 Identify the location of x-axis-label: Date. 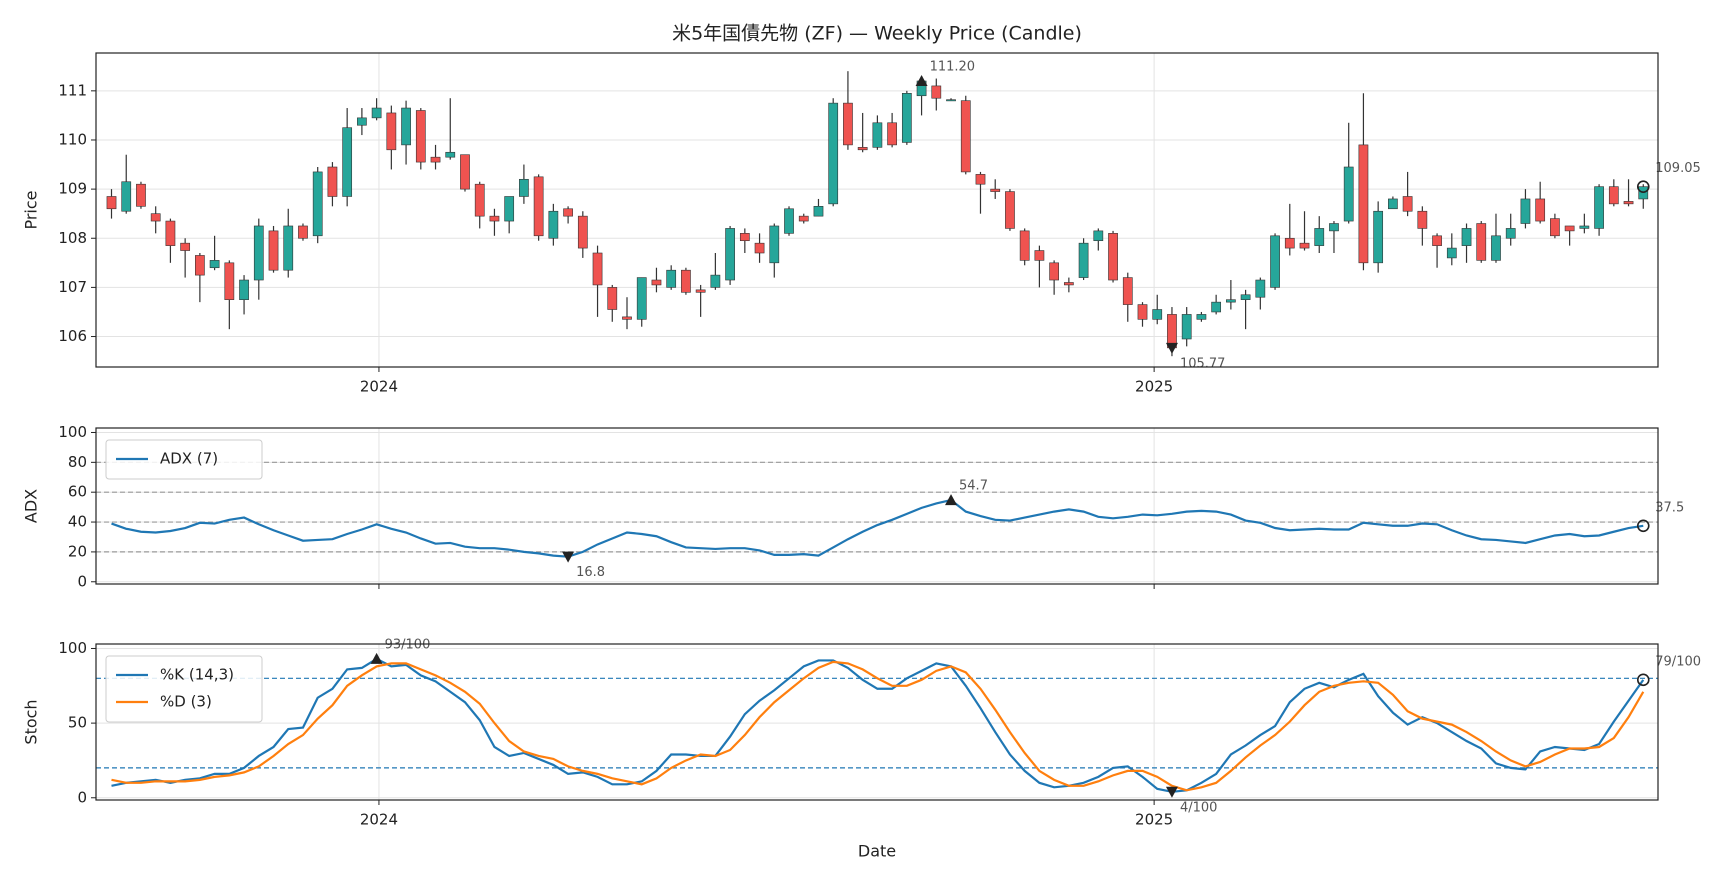
(877, 851).